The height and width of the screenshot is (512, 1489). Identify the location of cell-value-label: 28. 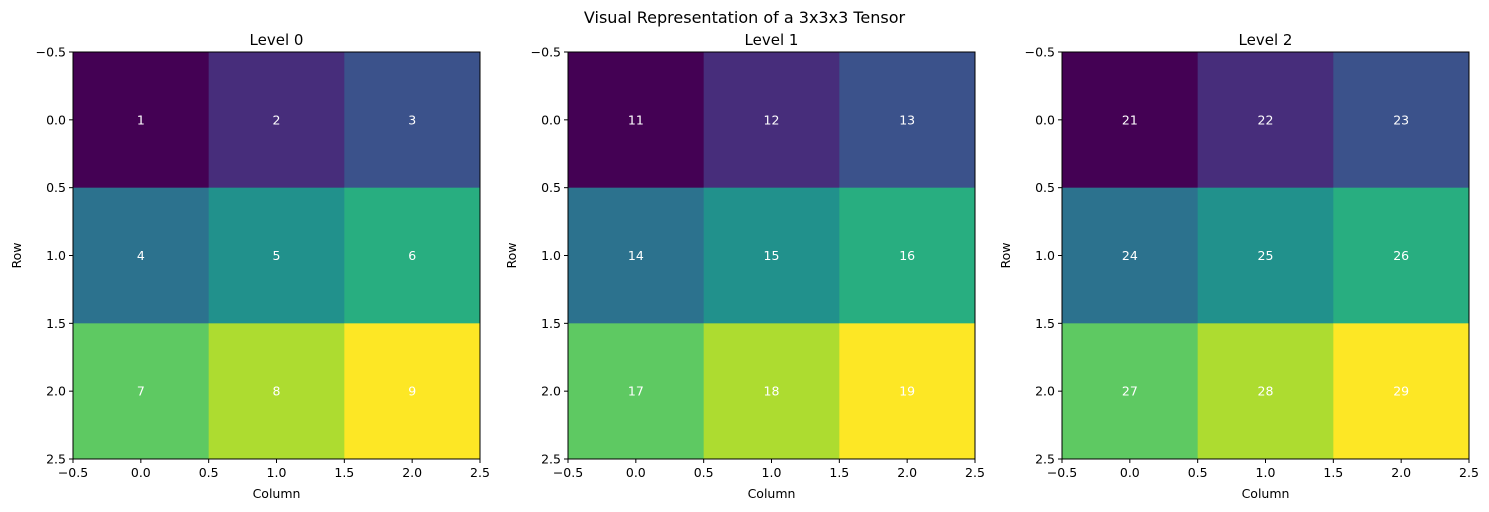
(1266, 391).